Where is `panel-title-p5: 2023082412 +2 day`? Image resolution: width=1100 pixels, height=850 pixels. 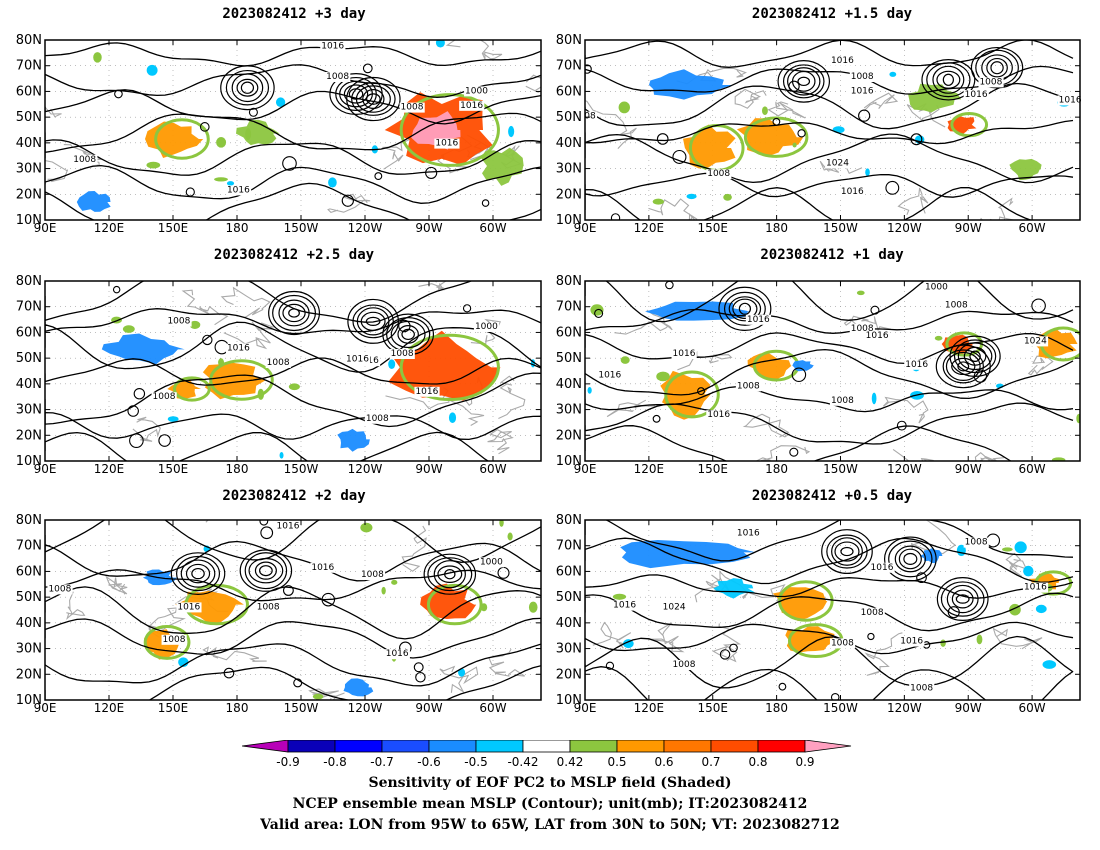 panel-title-p5: 2023082412 +2 day is located at coordinates (294, 496).